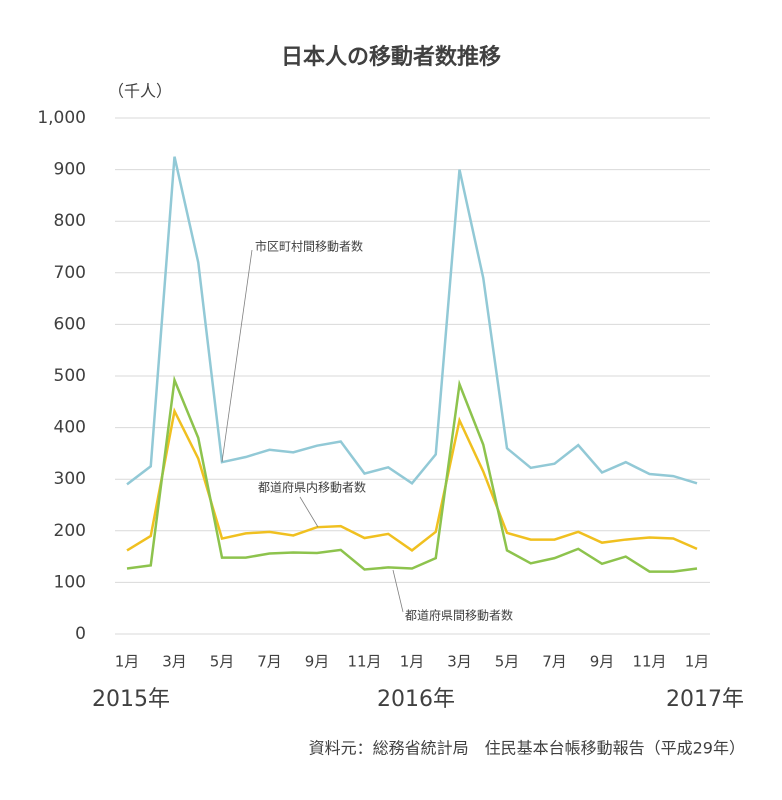  I want to click on y-tick-label: 700, so click(70, 273).